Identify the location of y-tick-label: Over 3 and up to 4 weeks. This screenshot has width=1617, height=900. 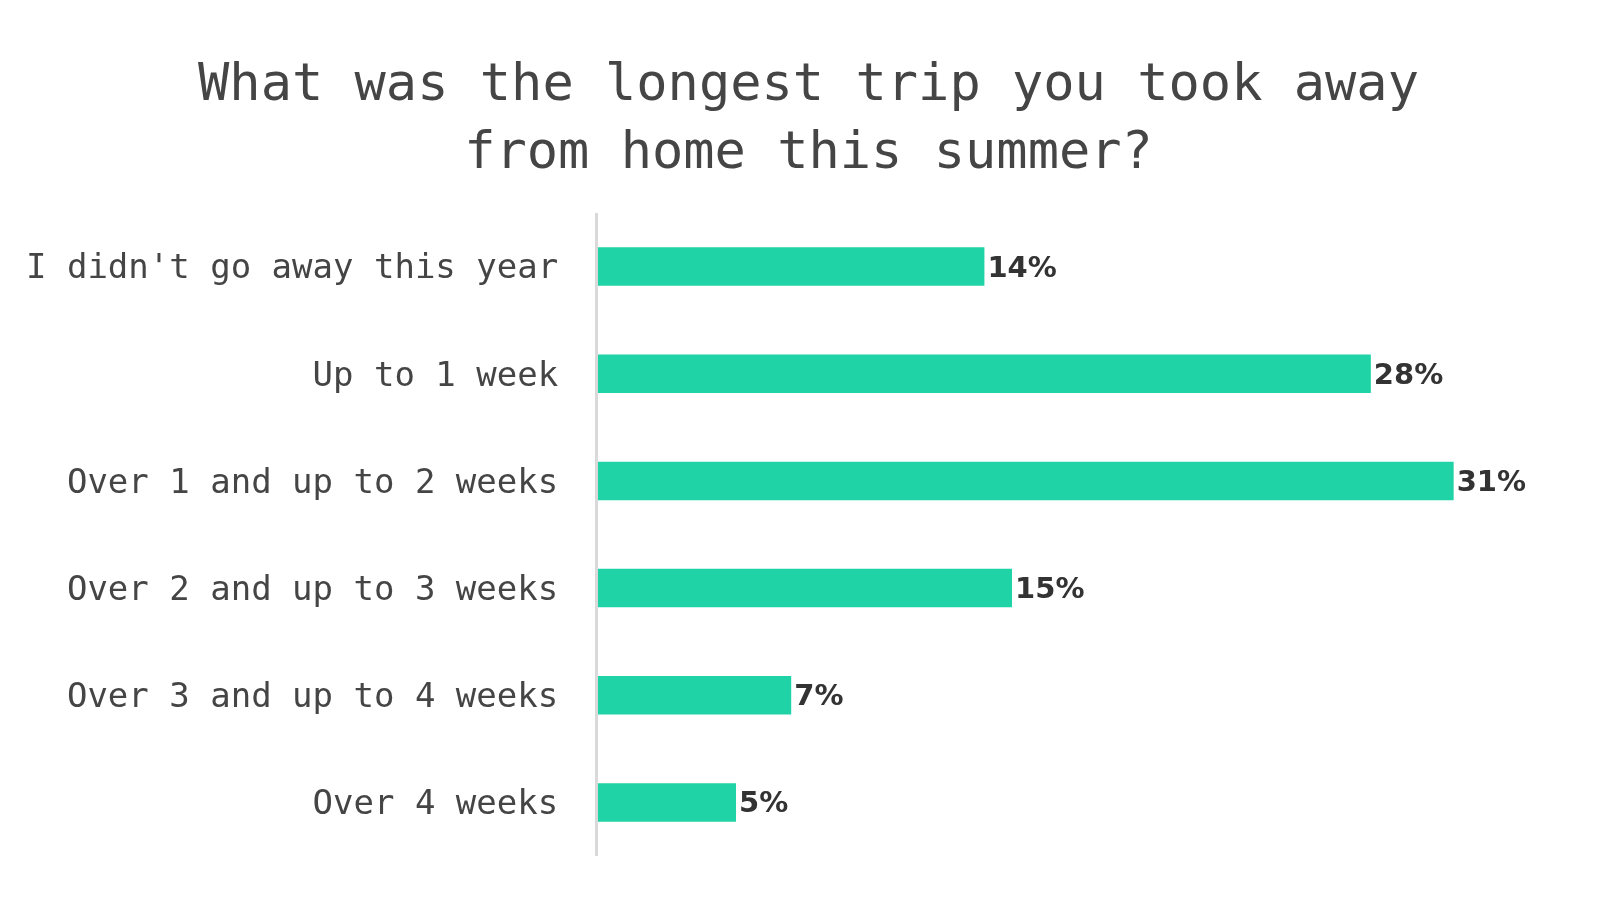
(312, 695).